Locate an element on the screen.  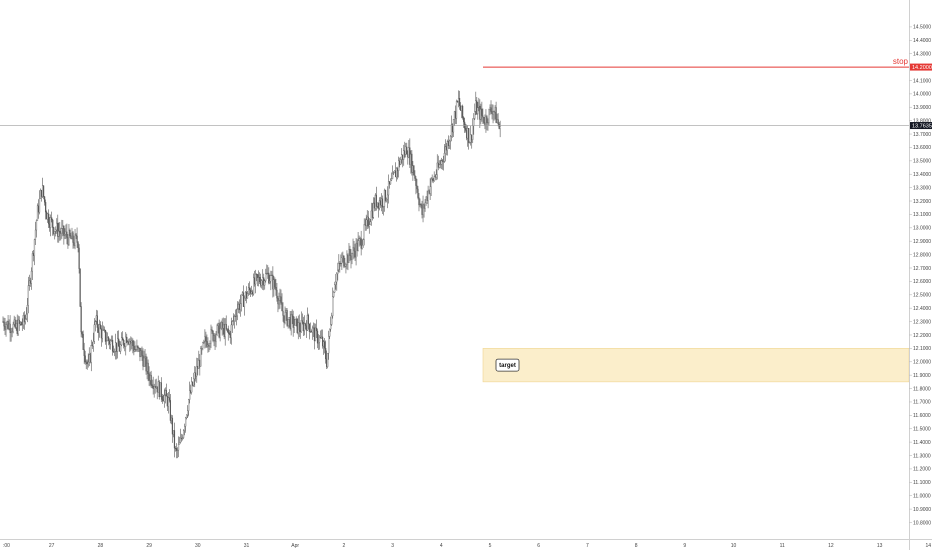
time-tick-label: 2 is located at coordinates (344, 546).